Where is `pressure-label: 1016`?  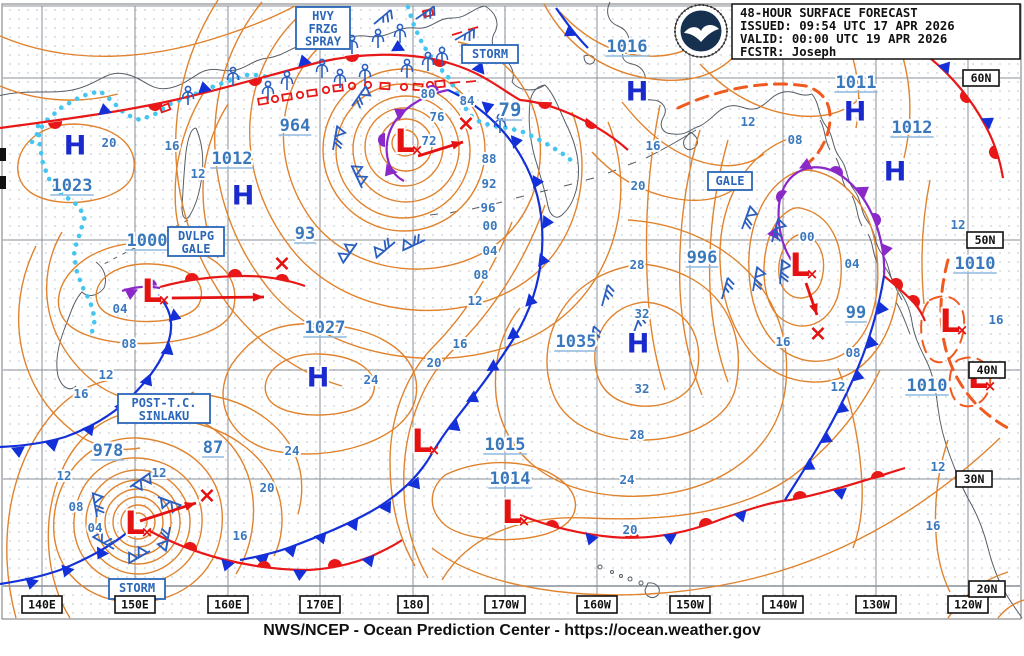
pressure-label: 1016 is located at coordinates (627, 47).